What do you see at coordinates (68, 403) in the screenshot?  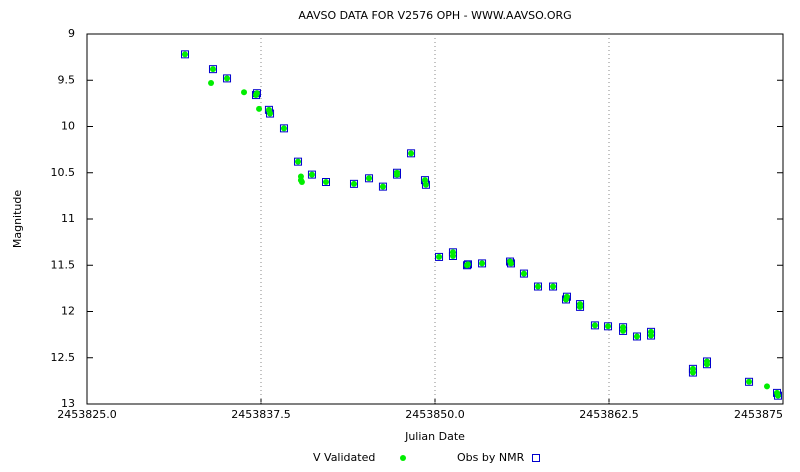 I see `y-tick-label: 13` at bounding box center [68, 403].